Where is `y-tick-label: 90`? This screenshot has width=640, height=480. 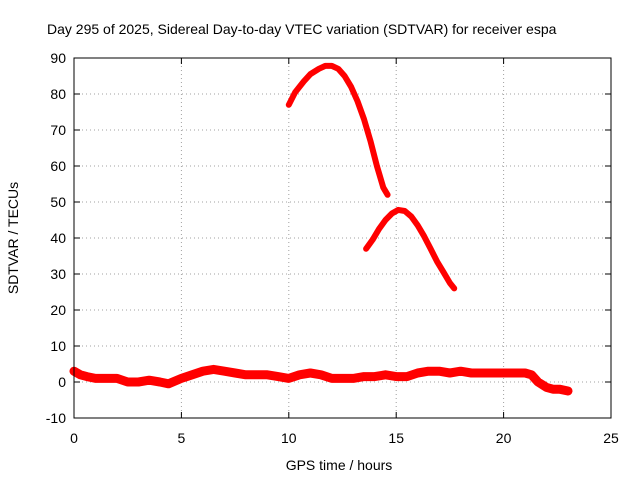 y-tick-label: 90 is located at coordinates (58, 58).